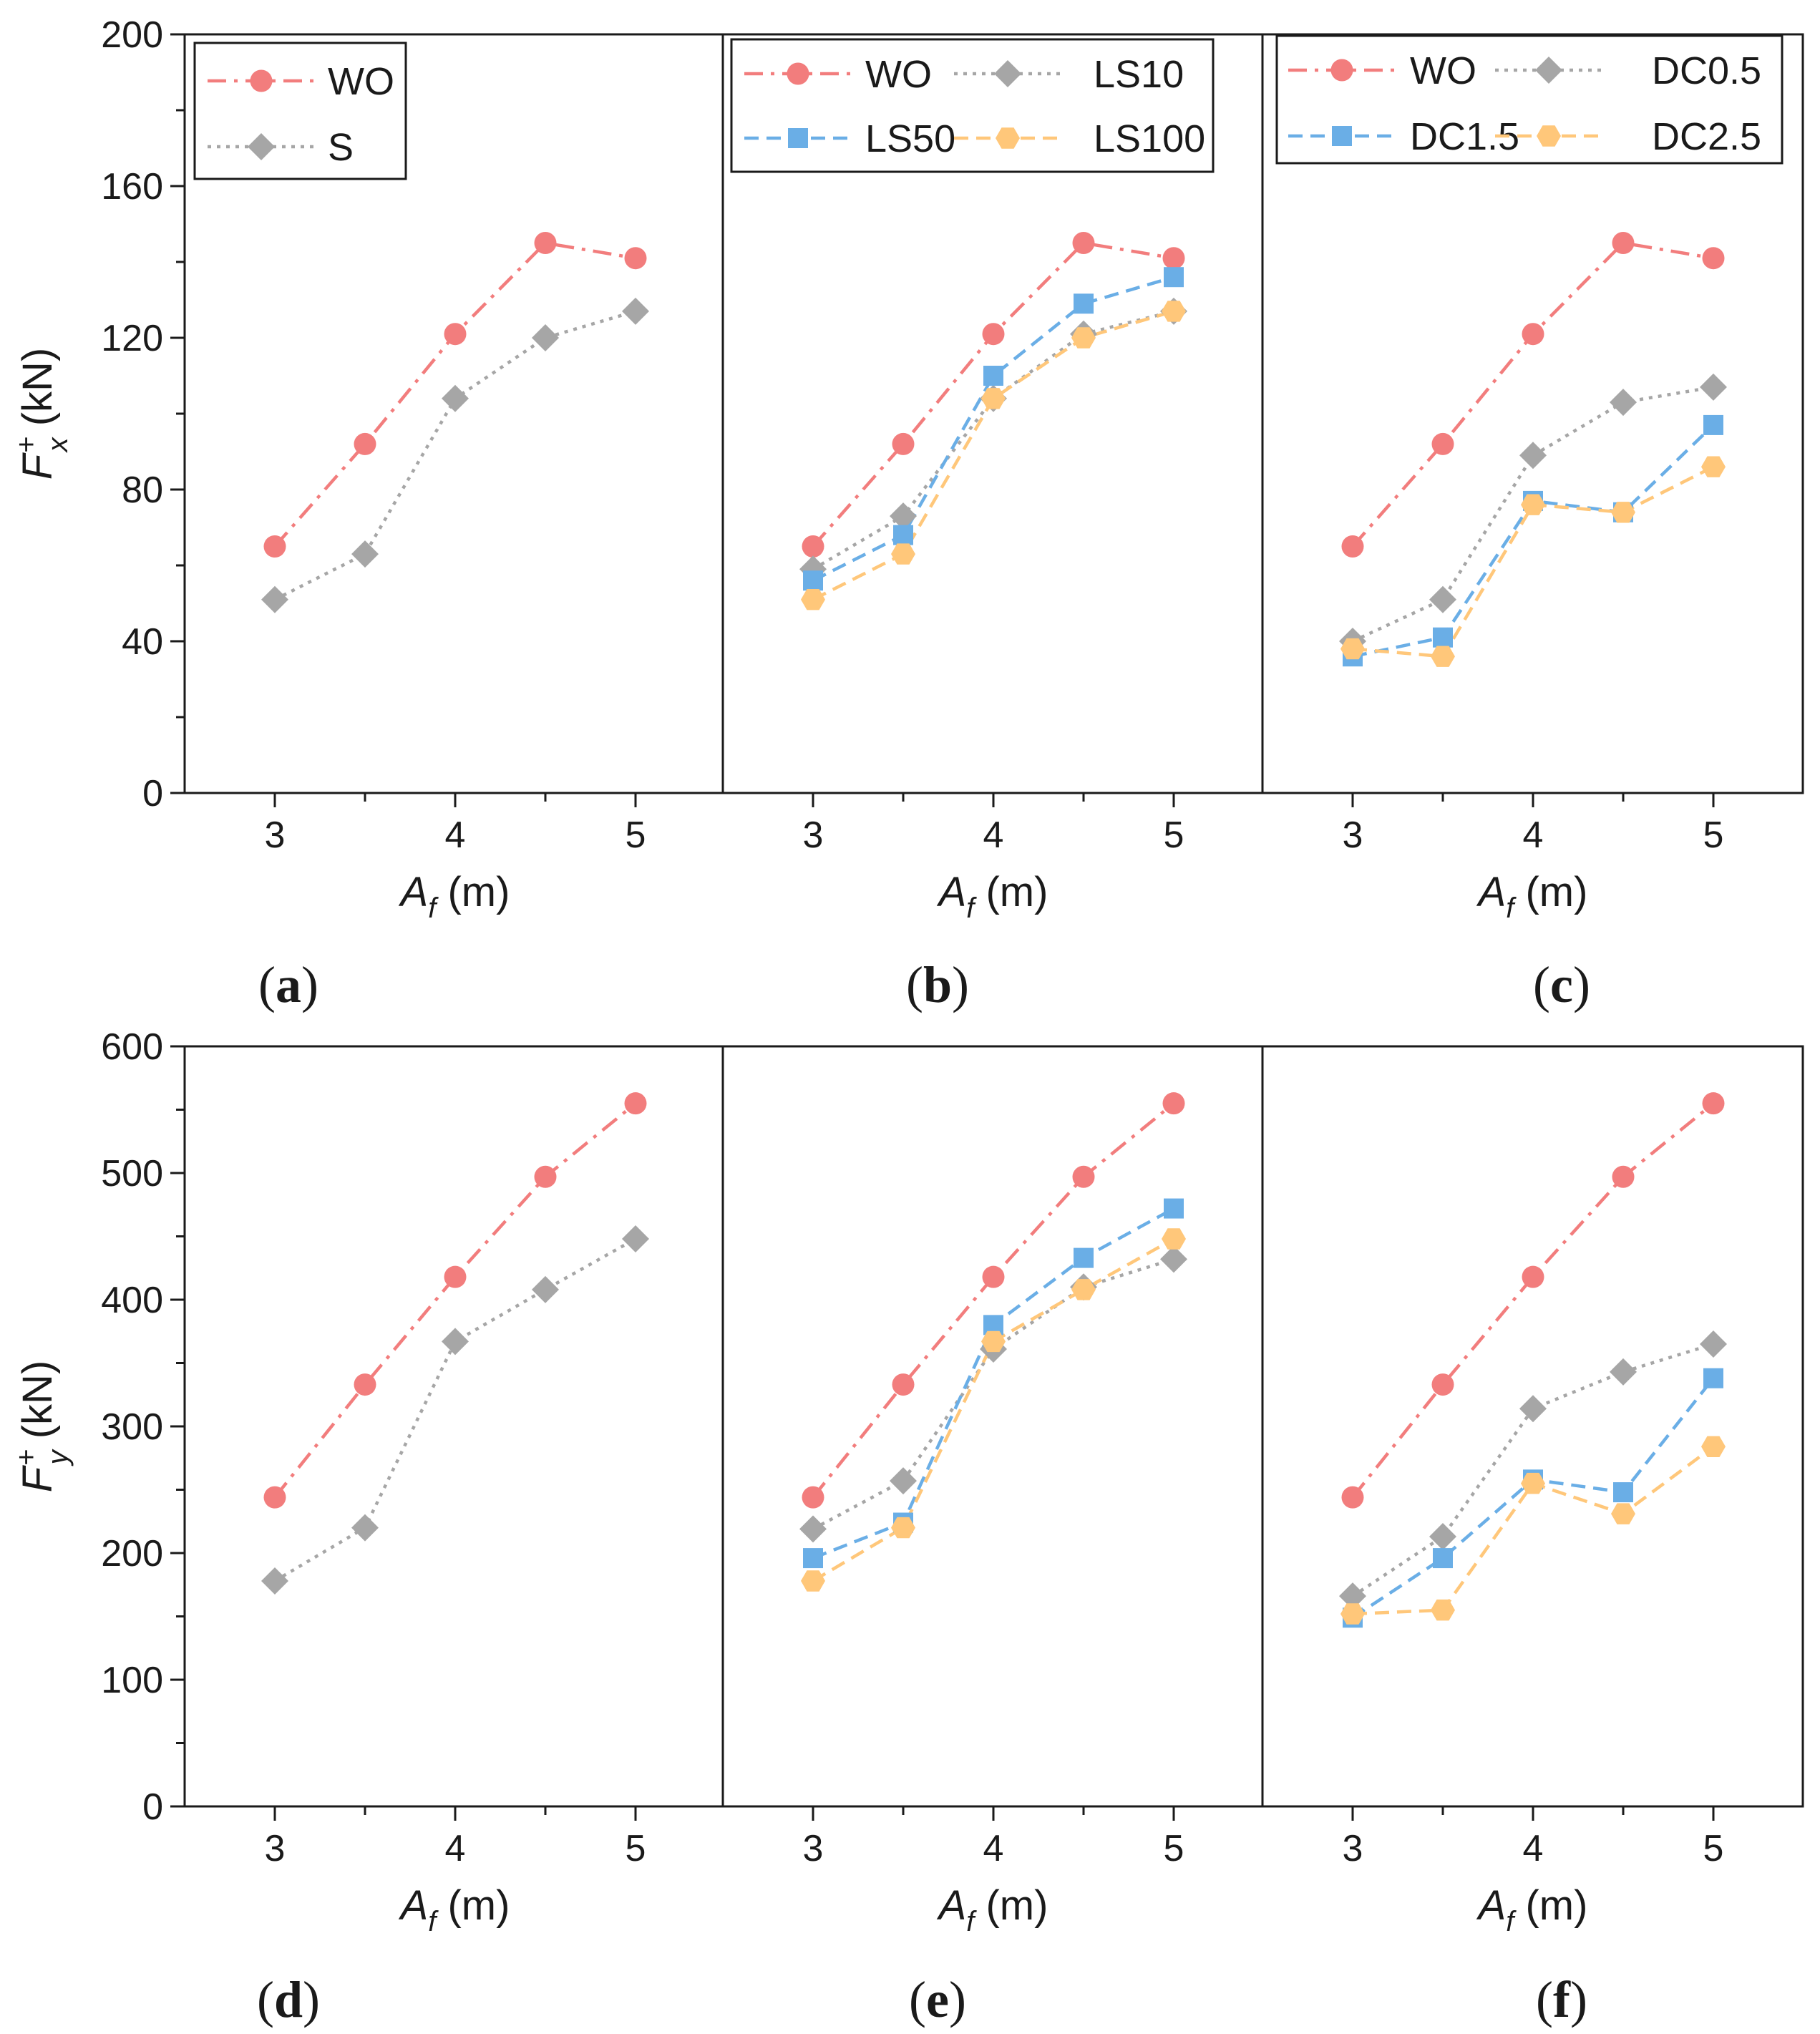  I want to click on legend: WO LS10 LS50 LS100, so click(972, 106).